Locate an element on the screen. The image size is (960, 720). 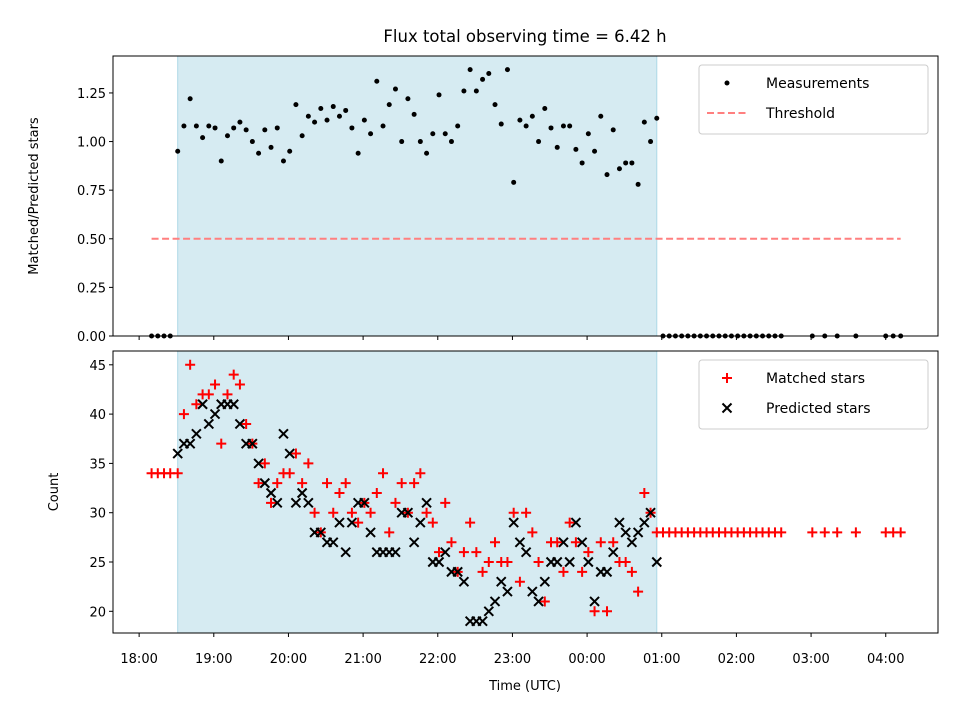
y-tick-label: 30 is located at coordinates (97, 514).